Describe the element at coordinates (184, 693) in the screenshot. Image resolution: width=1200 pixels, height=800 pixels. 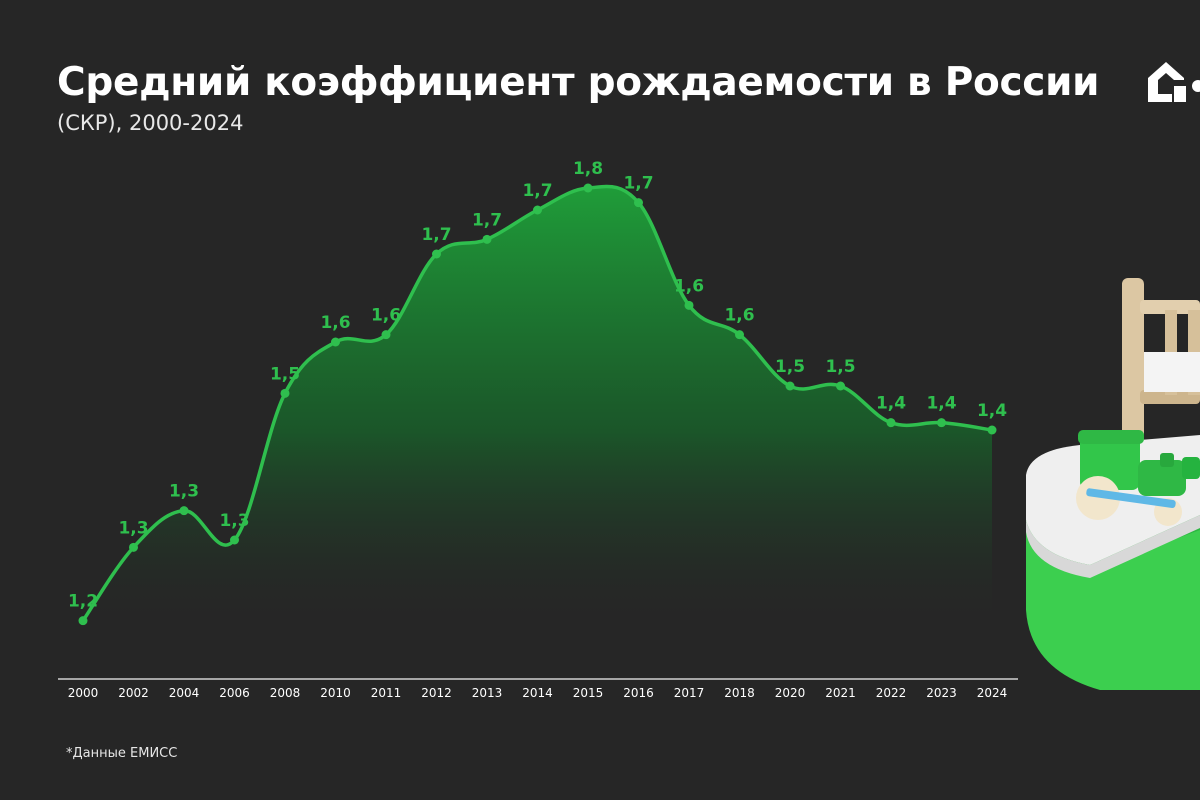
I see `x-tick-label: 2004` at that location.